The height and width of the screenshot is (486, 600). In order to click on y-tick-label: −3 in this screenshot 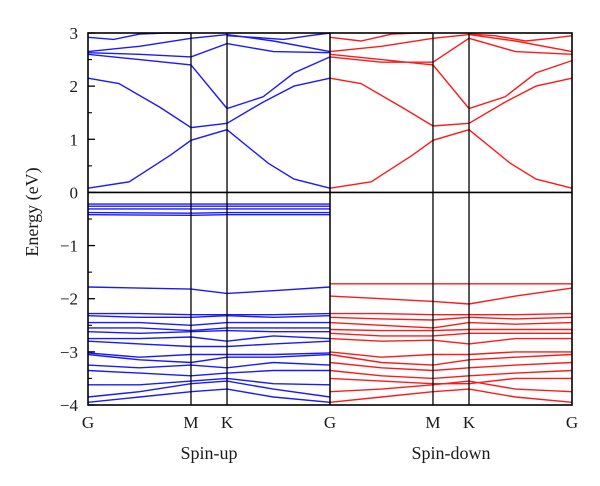, I will do `click(69, 352)`.